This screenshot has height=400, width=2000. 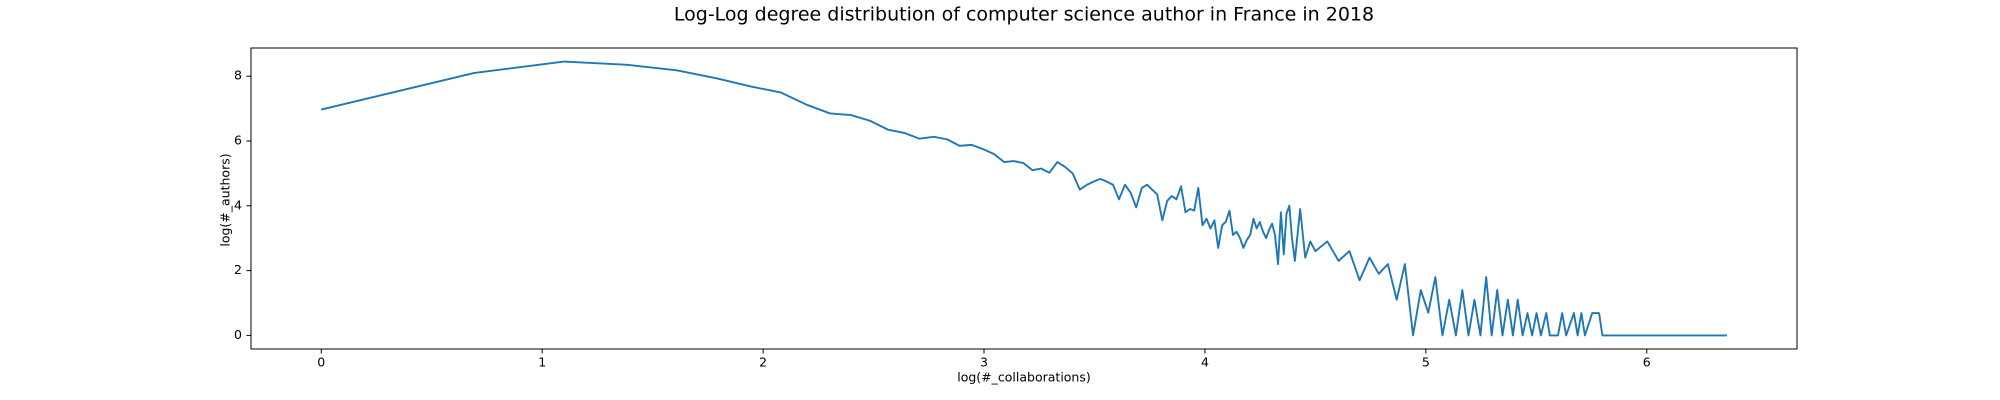 What do you see at coordinates (238, 75) in the screenshot?
I see `y-tick-label: 8` at bounding box center [238, 75].